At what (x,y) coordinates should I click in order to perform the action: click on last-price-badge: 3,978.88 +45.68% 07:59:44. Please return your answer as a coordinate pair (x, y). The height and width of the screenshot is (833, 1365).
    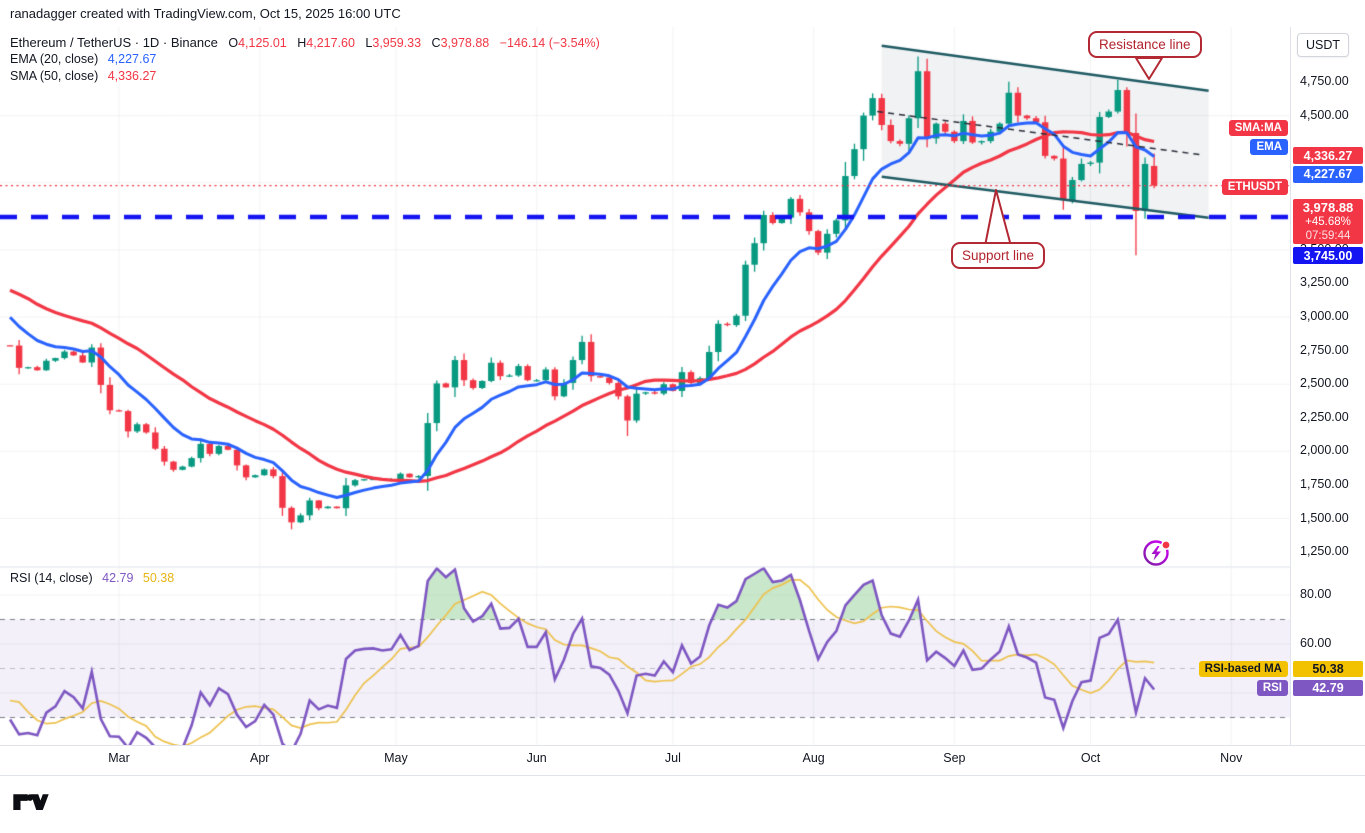
    Looking at the image, I should click on (1328, 221).